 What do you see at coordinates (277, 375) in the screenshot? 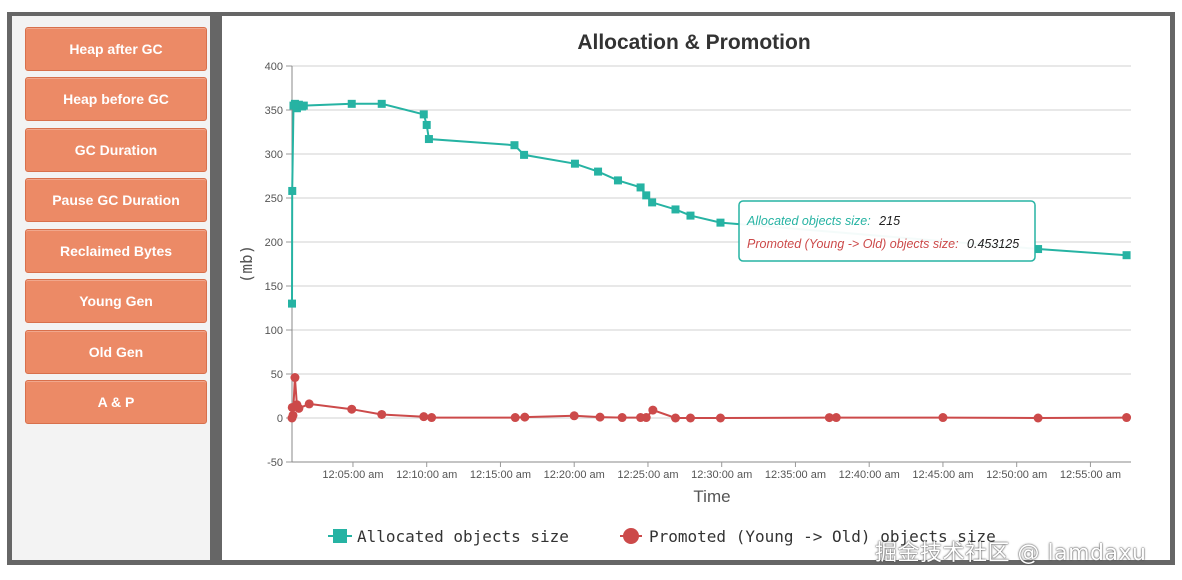
I see `y-tick-label: 50` at bounding box center [277, 375].